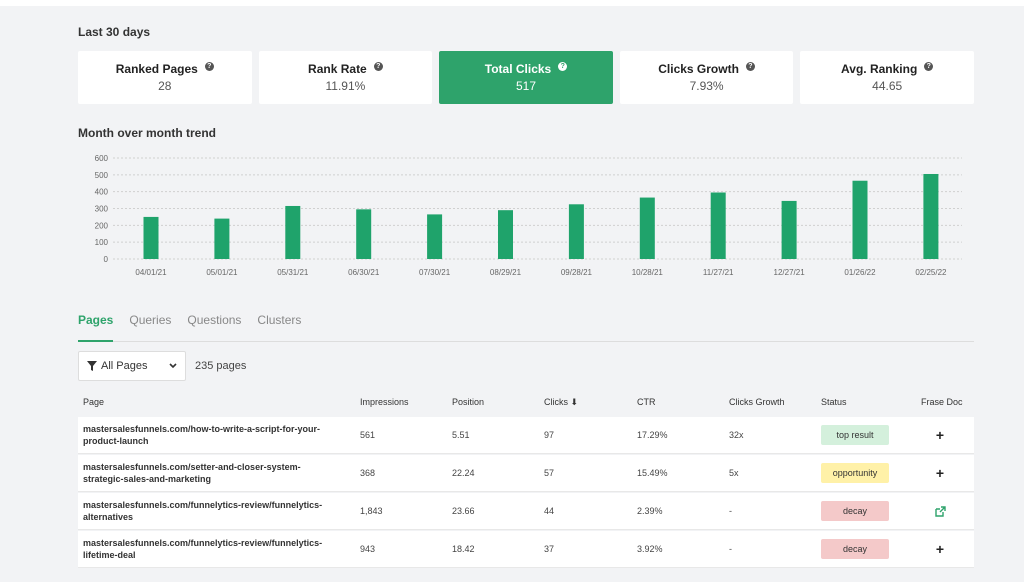 The height and width of the screenshot is (582, 1024). Describe the element at coordinates (165, 86) in the screenshot. I see `card-value: 28` at that location.